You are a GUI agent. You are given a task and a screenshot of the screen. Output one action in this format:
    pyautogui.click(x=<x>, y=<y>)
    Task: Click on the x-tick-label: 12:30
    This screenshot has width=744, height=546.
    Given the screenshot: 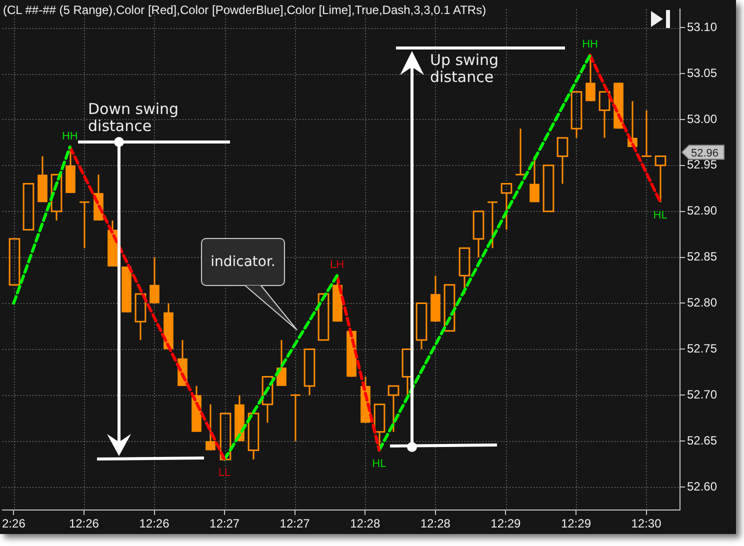 What is the action you would take?
    pyautogui.click(x=646, y=523)
    